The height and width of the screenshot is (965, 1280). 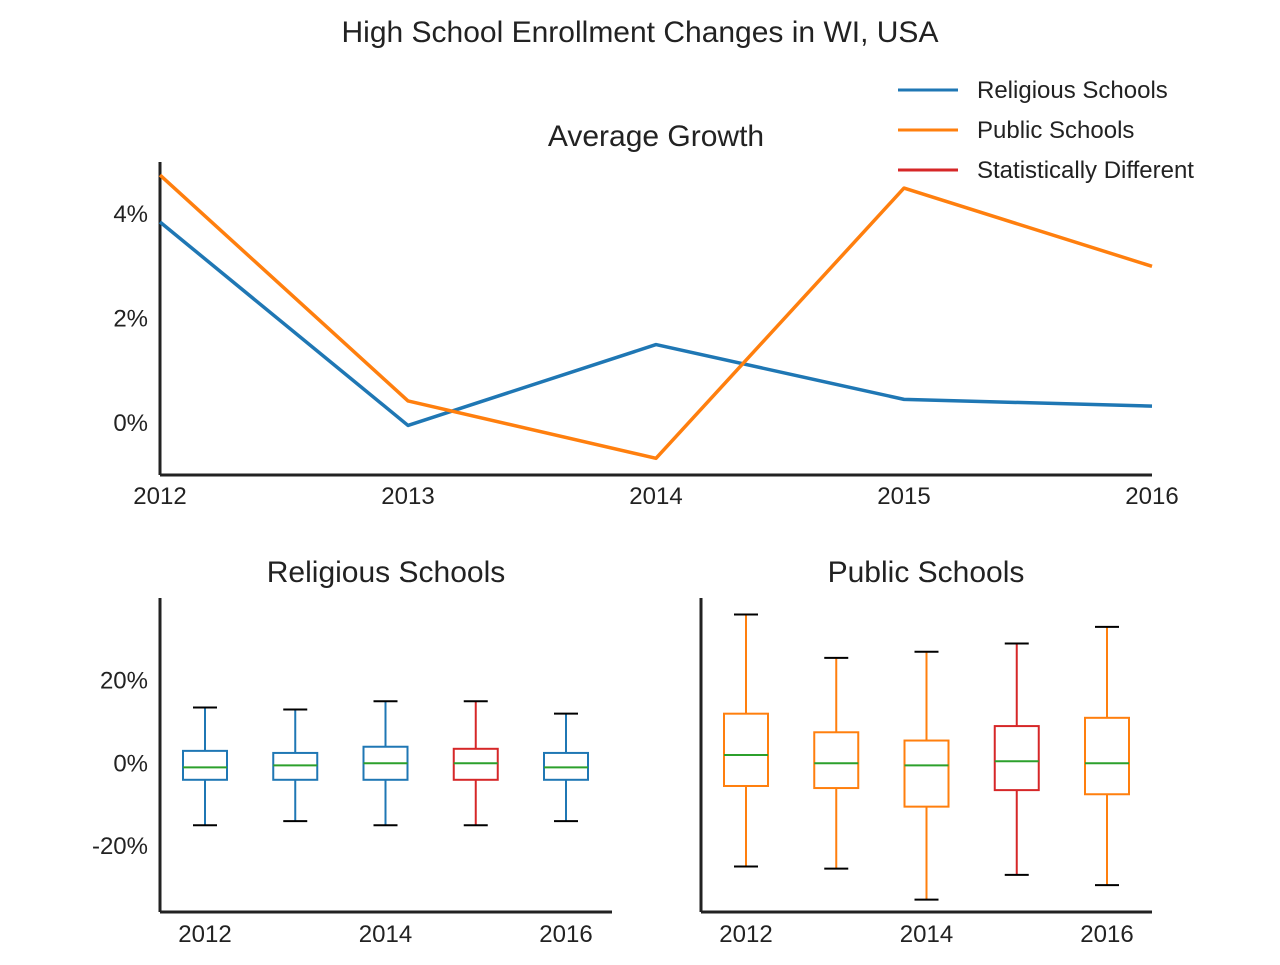 I want to click on average-growth-x-tick-label: 2014, so click(x=655, y=496).